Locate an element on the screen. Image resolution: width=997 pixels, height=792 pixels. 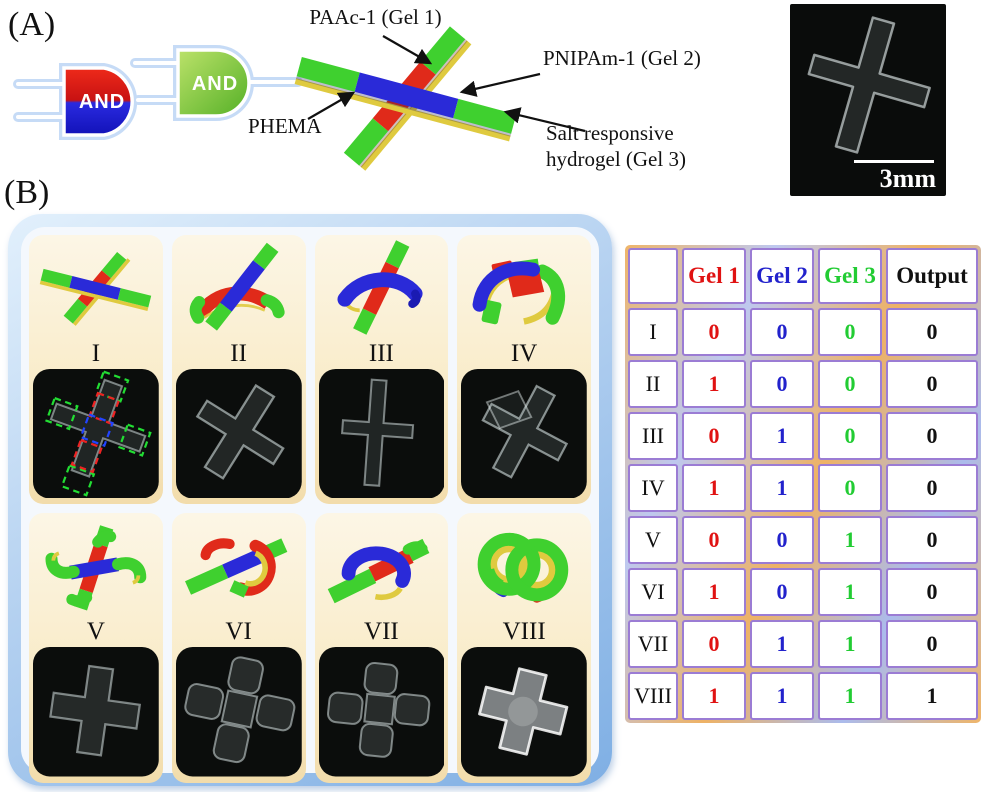
and-gates-schematic is located at coordinates (158, 92).